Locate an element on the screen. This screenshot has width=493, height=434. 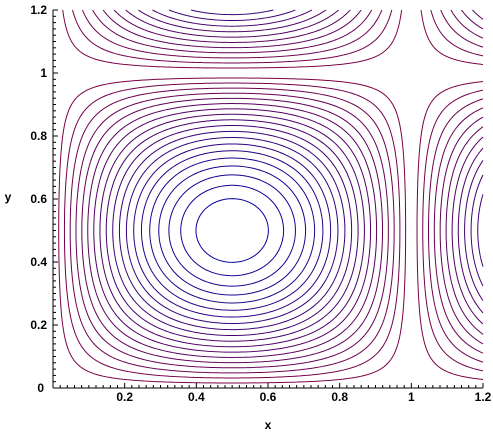
x-tick-label: 0.8 is located at coordinates (339, 397).